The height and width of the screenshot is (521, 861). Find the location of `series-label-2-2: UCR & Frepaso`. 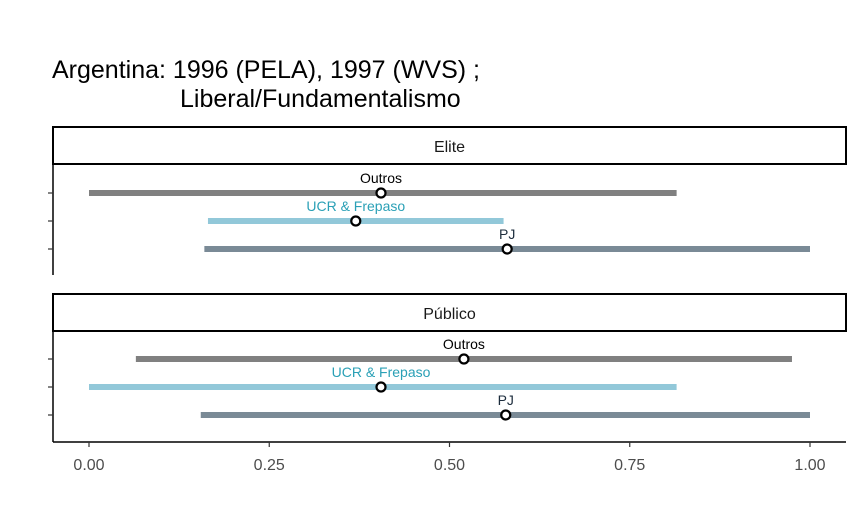

series-label-2-2: UCR & Frepaso is located at coordinates (381, 372).